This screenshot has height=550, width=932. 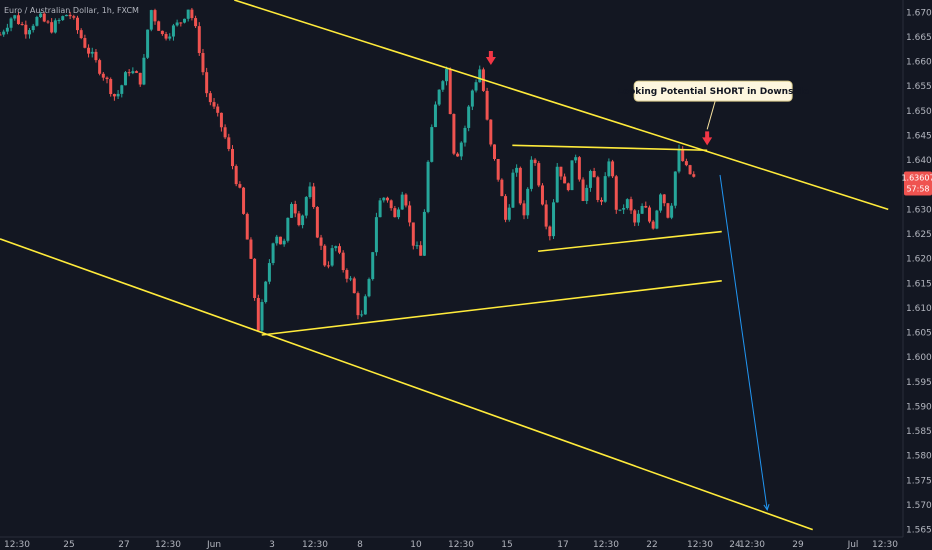 I want to click on projection-line, so click(x=743, y=342).